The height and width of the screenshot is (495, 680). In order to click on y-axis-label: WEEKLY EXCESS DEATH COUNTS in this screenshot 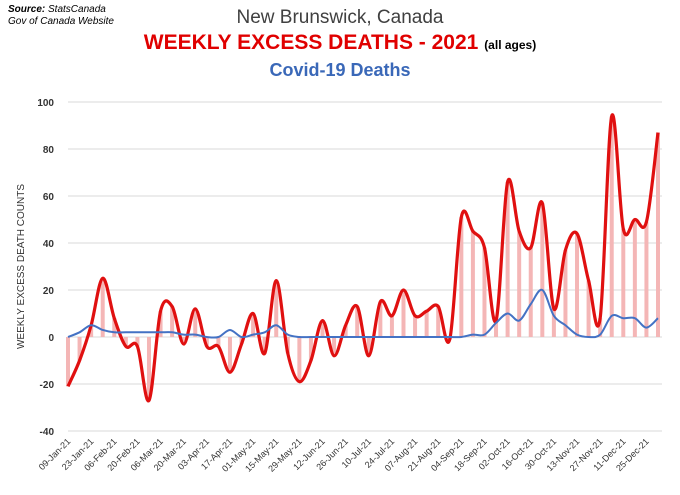, I will do `click(21, 266)`.